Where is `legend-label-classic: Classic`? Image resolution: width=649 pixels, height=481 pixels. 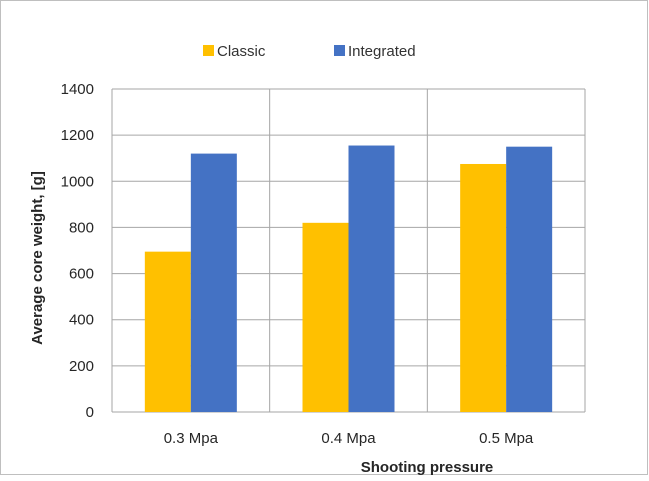
legend-label-classic: Classic is located at coordinates (241, 51).